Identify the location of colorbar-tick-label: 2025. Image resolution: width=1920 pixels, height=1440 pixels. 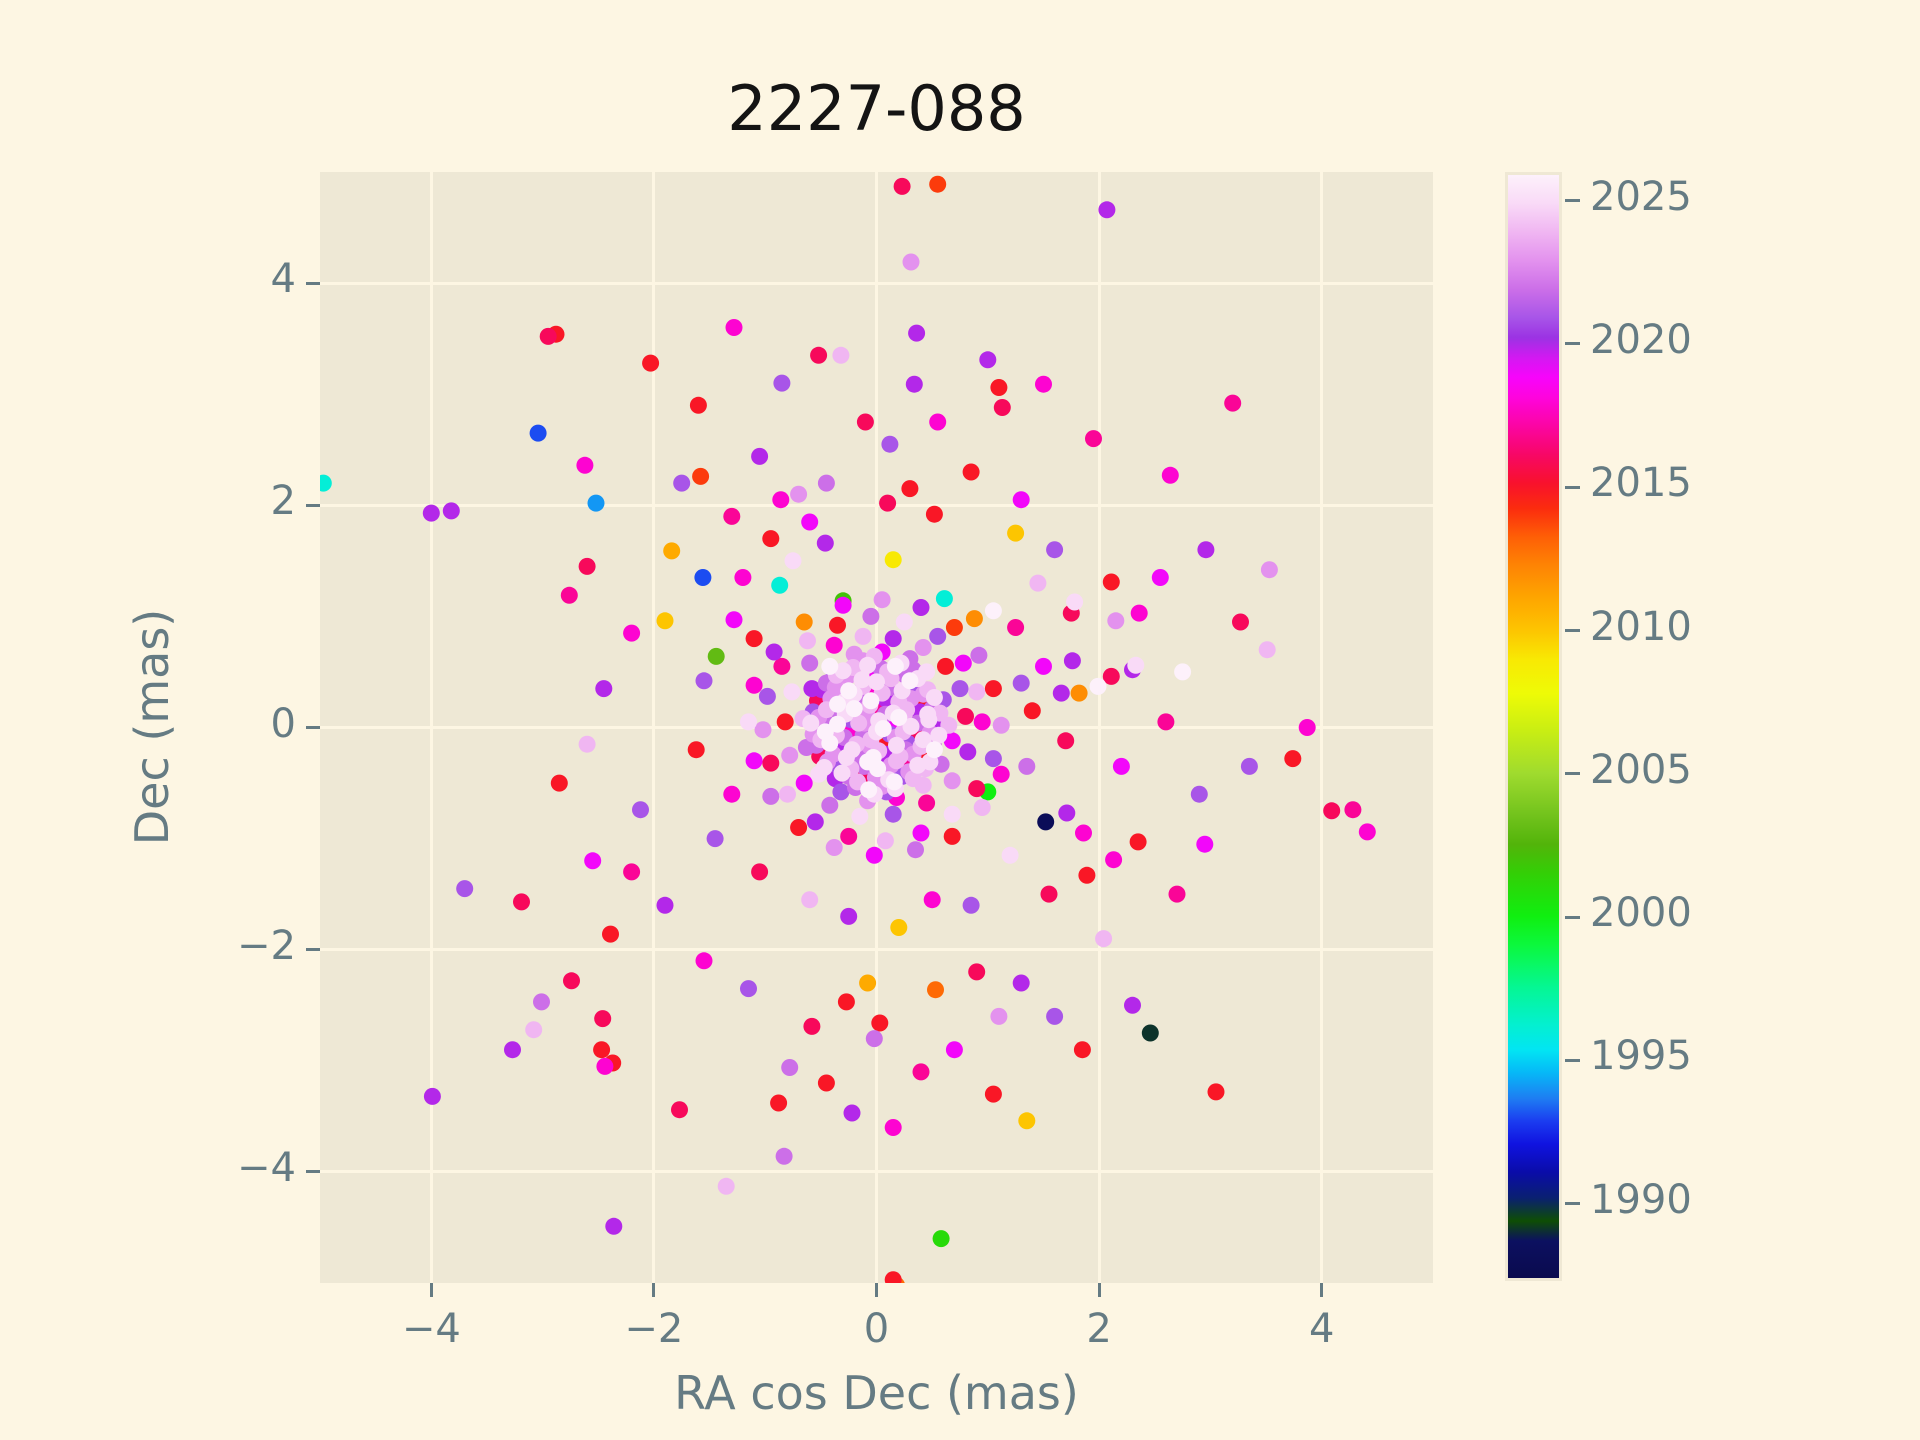
(1641, 196).